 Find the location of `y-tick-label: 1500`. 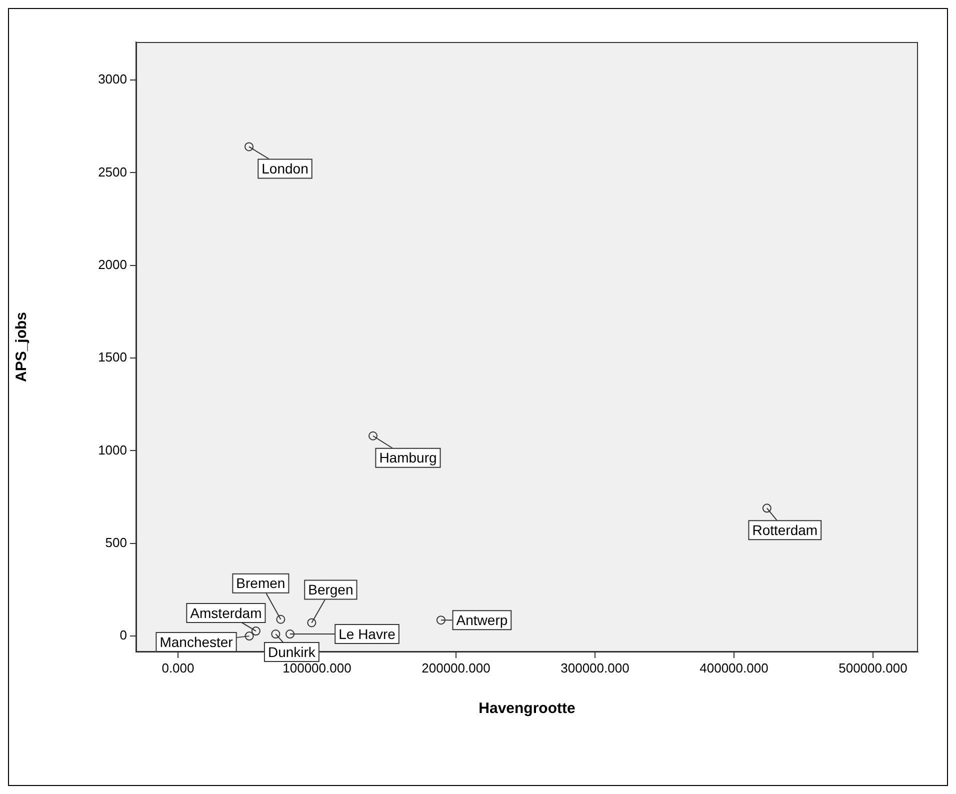

y-tick-label: 1500 is located at coordinates (112, 357).